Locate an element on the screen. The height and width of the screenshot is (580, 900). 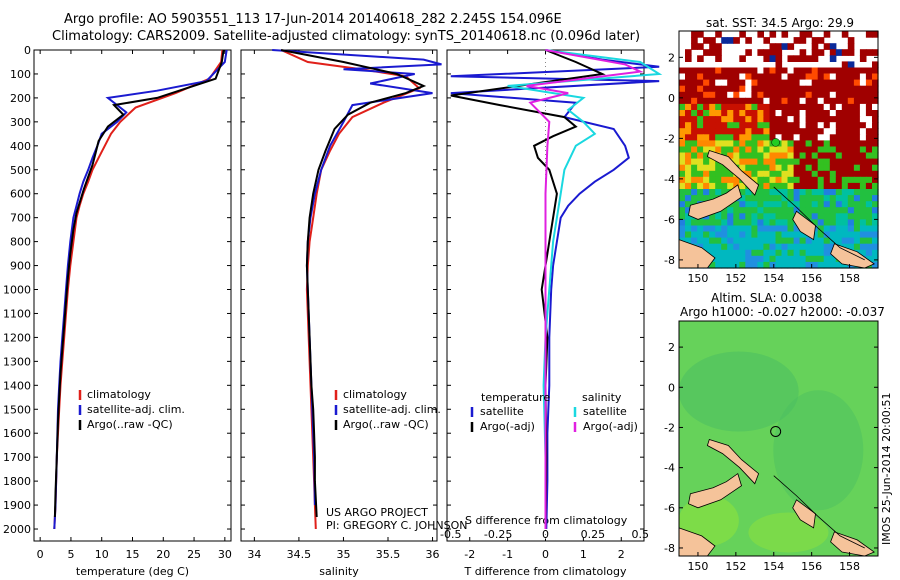
lat-tick-label: -2 is located at coordinates (669, 427).